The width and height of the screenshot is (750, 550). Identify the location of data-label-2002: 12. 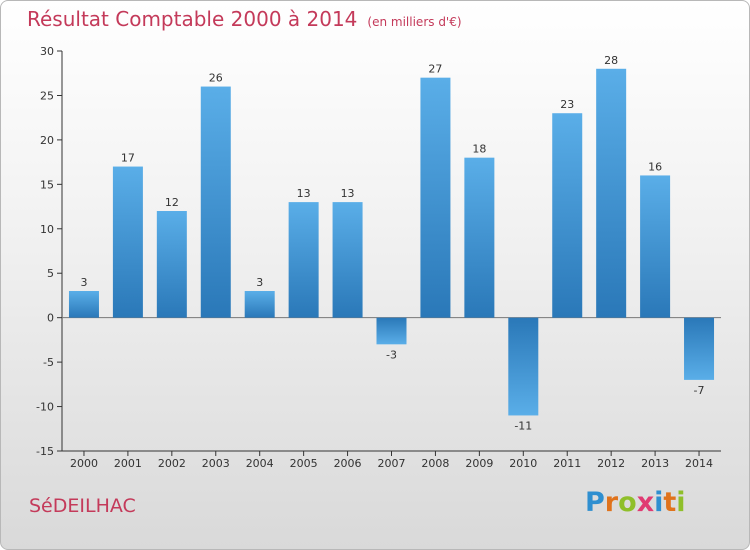
(172, 202).